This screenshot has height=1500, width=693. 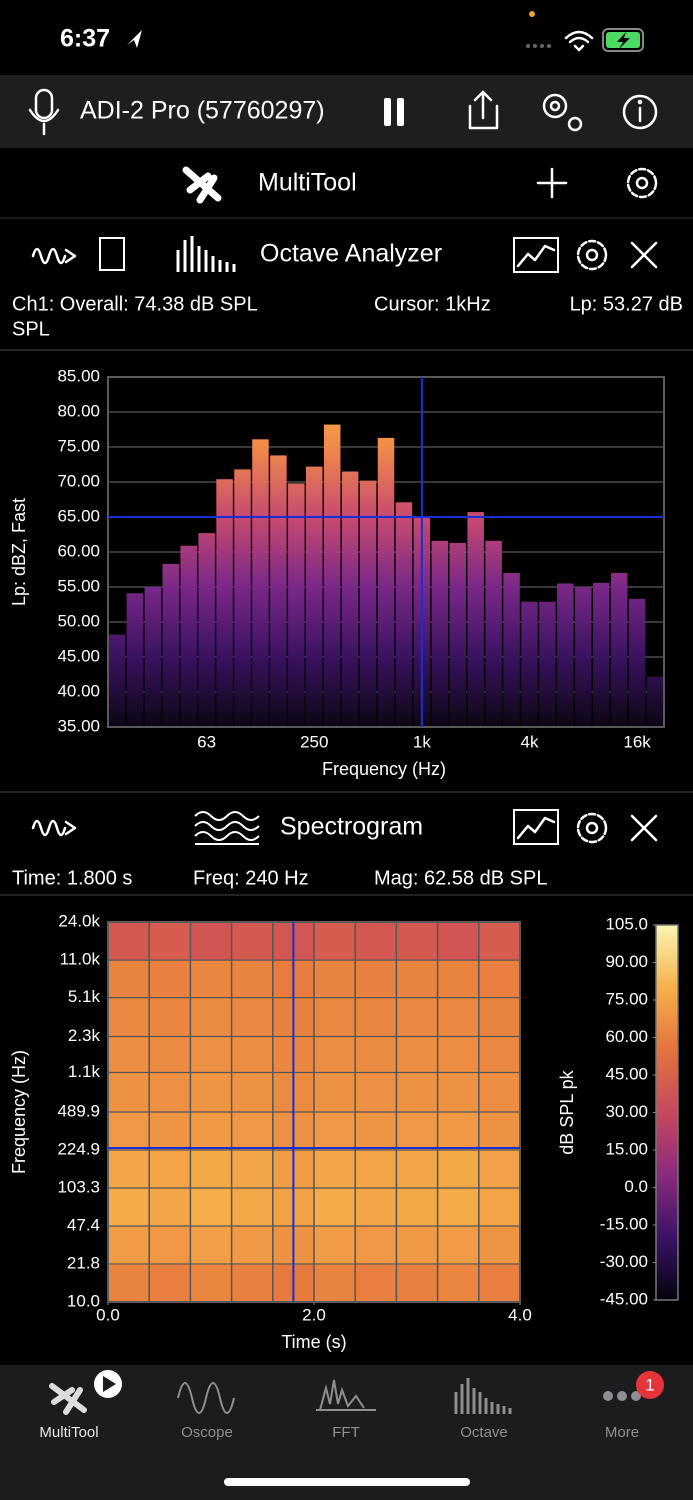 I want to click on colorbar-tick-label: 75.00, so click(x=626, y=998).